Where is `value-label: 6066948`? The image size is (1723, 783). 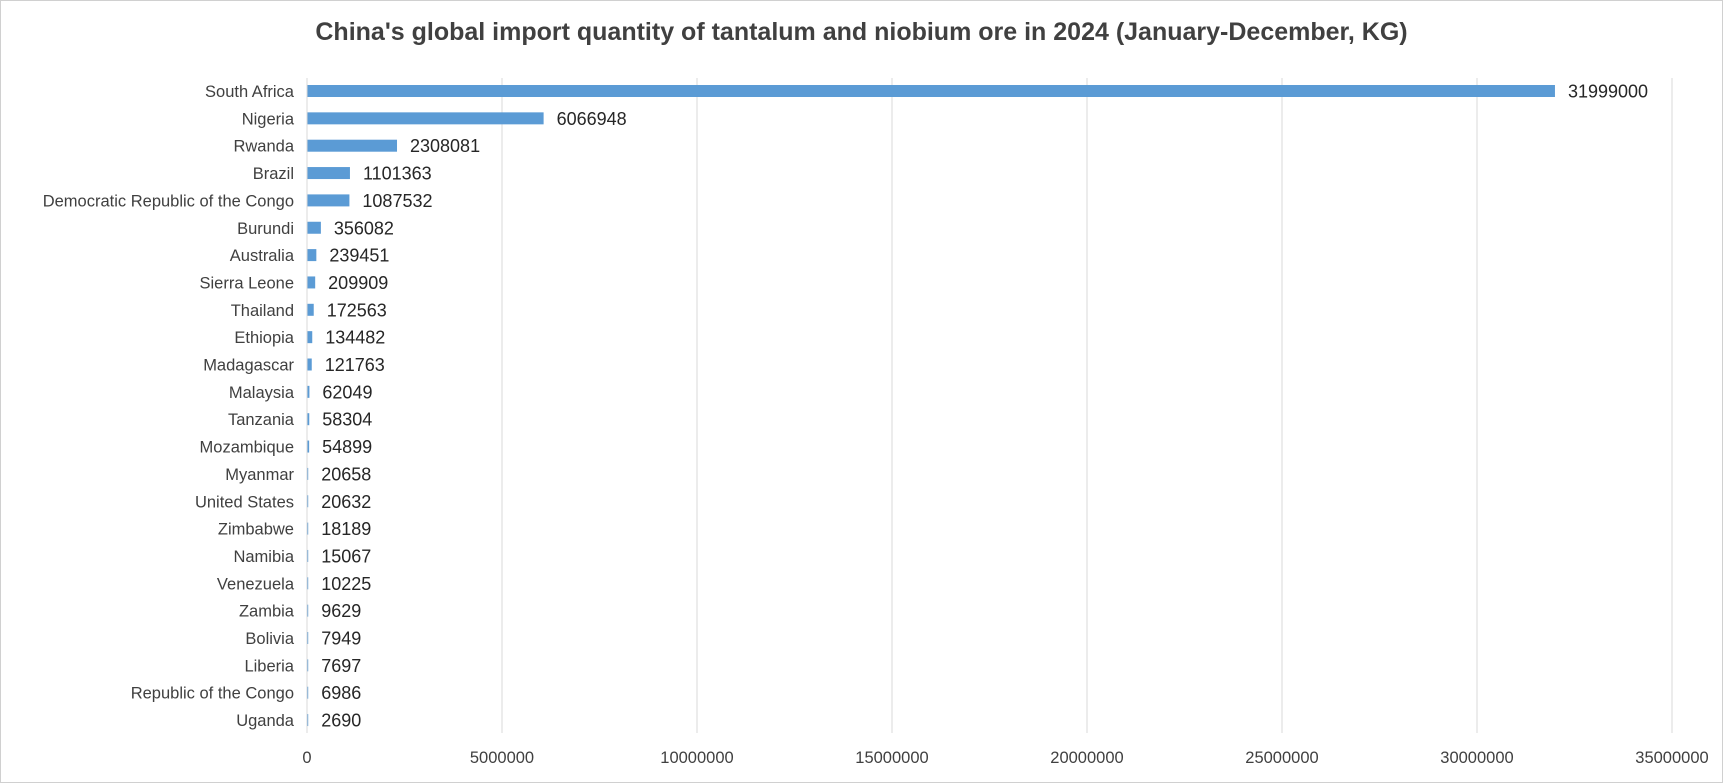
value-label: 6066948 is located at coordinates (592, 119).